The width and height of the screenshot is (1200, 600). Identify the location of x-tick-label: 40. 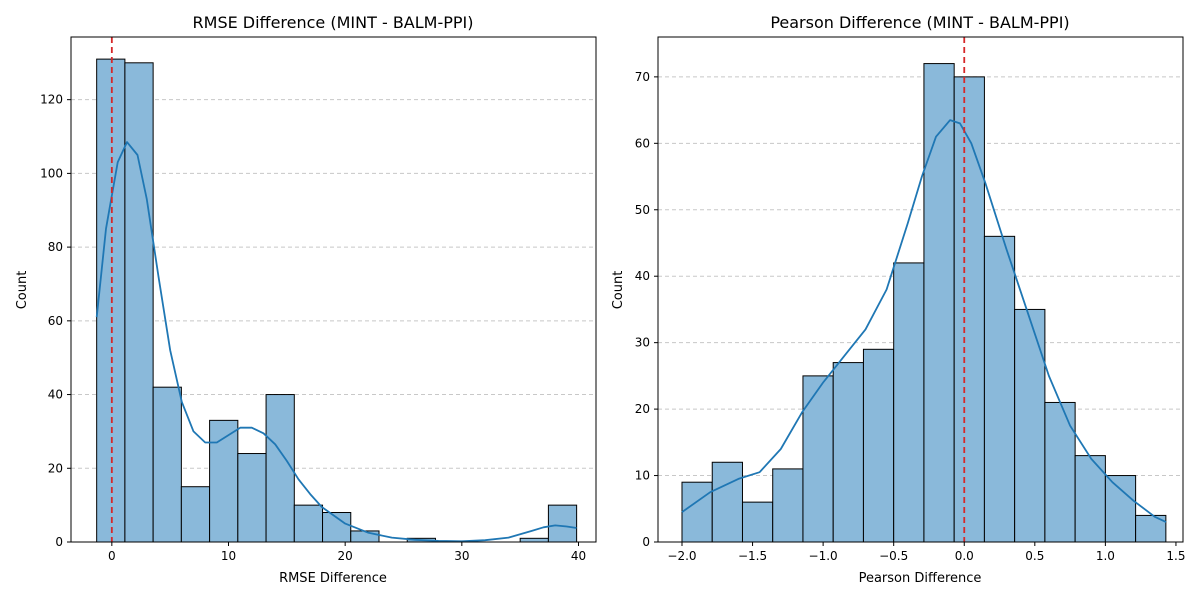
(578, 556).